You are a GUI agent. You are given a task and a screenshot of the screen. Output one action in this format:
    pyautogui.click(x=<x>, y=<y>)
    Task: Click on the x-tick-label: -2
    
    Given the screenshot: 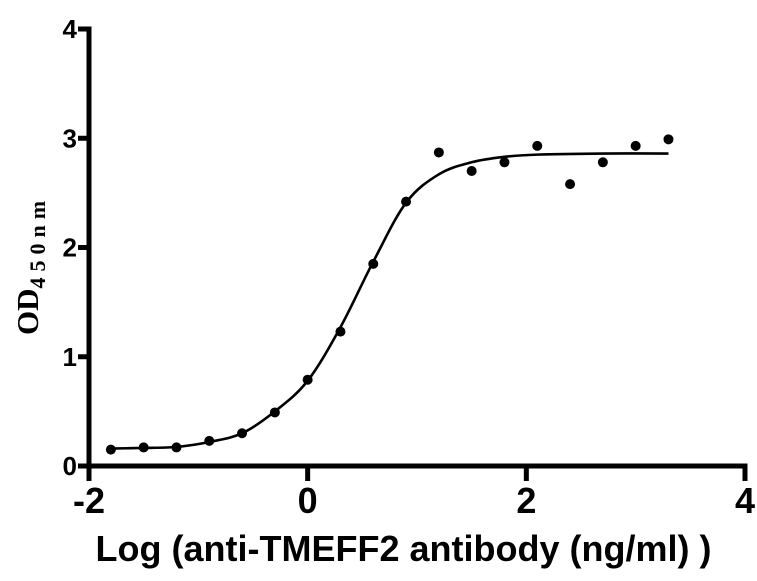 What is the action you would take?
    pyautogui.click(x=89, y=500)
    